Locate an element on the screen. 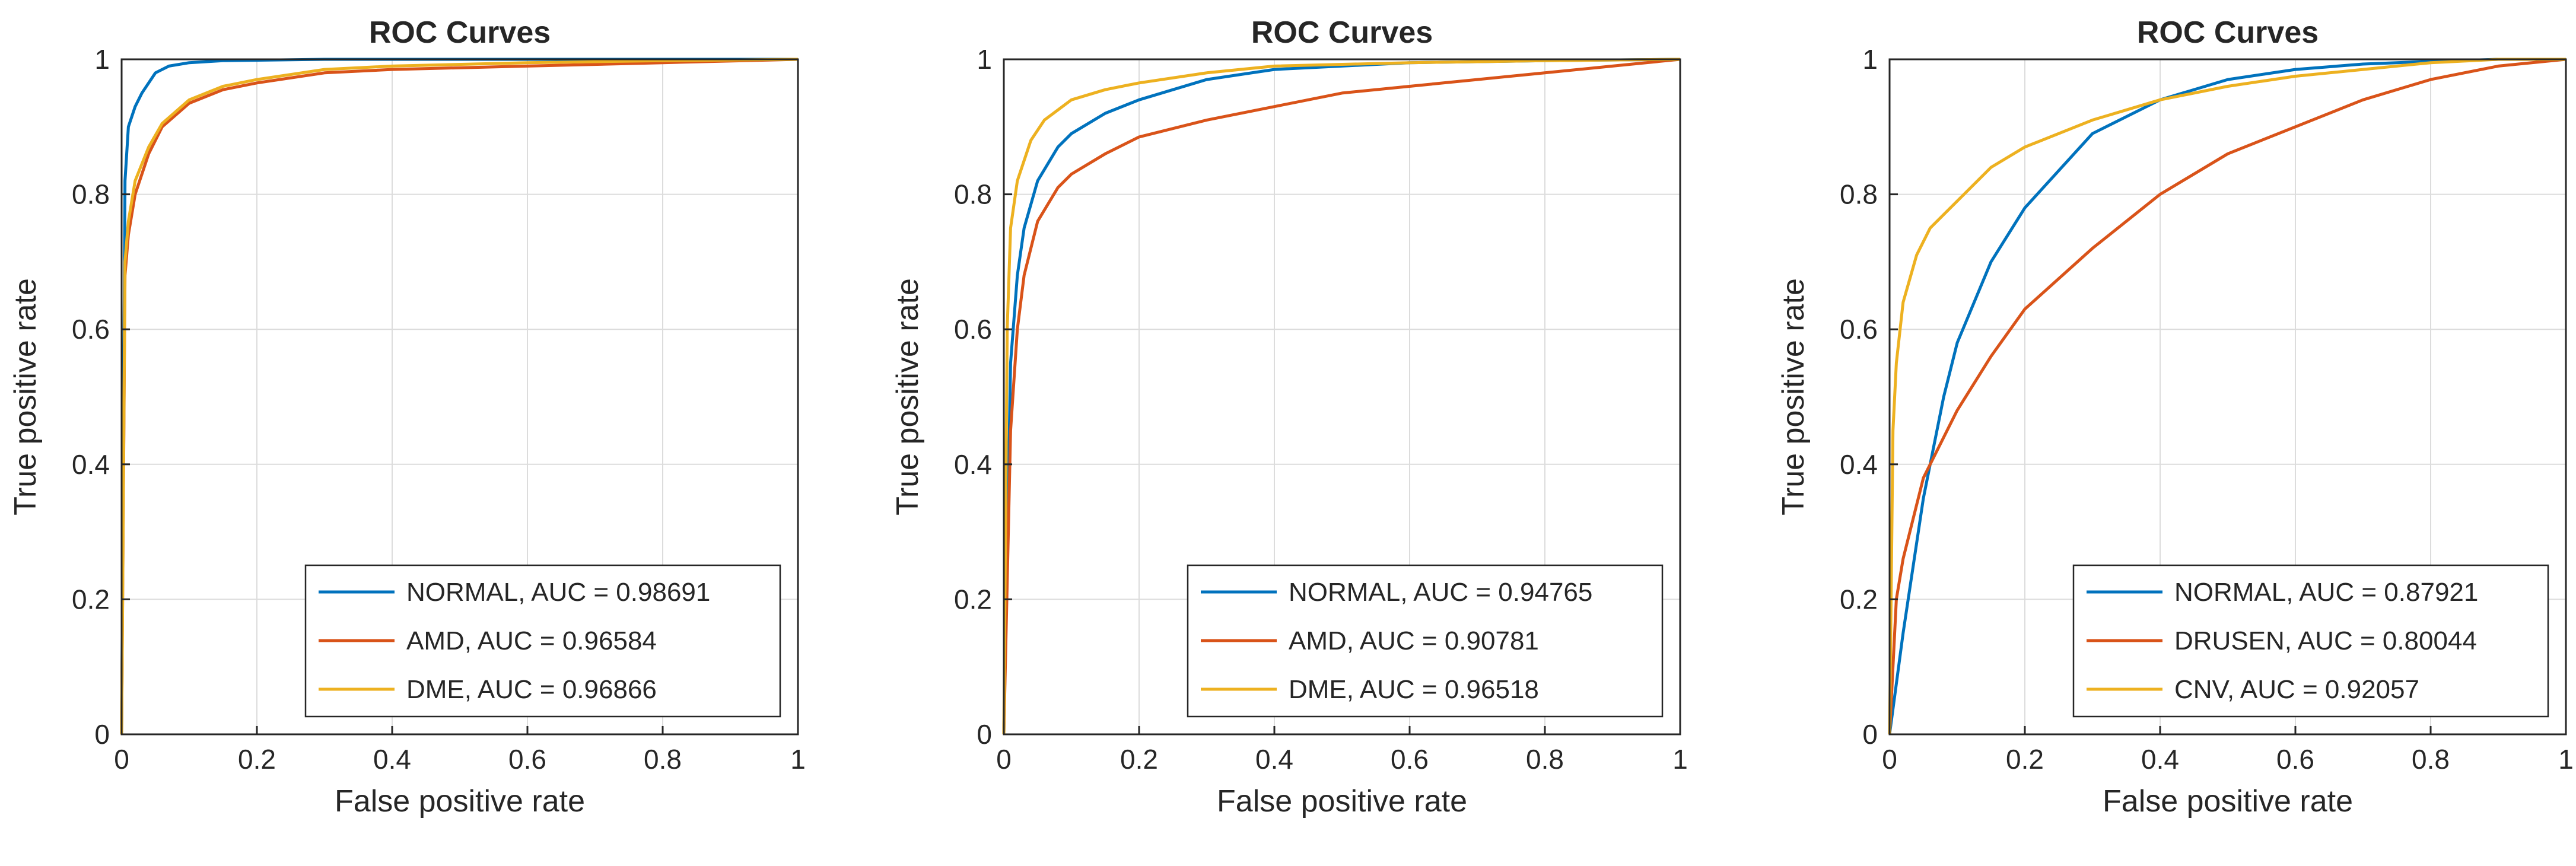  legend-entry-normal: NORMAL, AUC = 0.87921 is located at coordinates (2326, 592).